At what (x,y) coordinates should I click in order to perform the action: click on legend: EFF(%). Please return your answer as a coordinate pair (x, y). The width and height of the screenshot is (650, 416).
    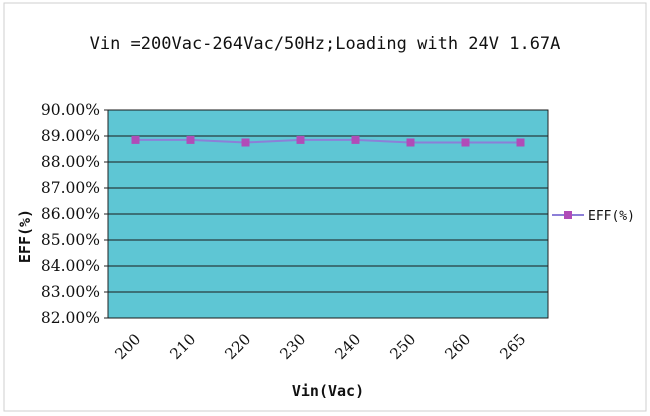
    Looking at the image, I should click on (593, 216).